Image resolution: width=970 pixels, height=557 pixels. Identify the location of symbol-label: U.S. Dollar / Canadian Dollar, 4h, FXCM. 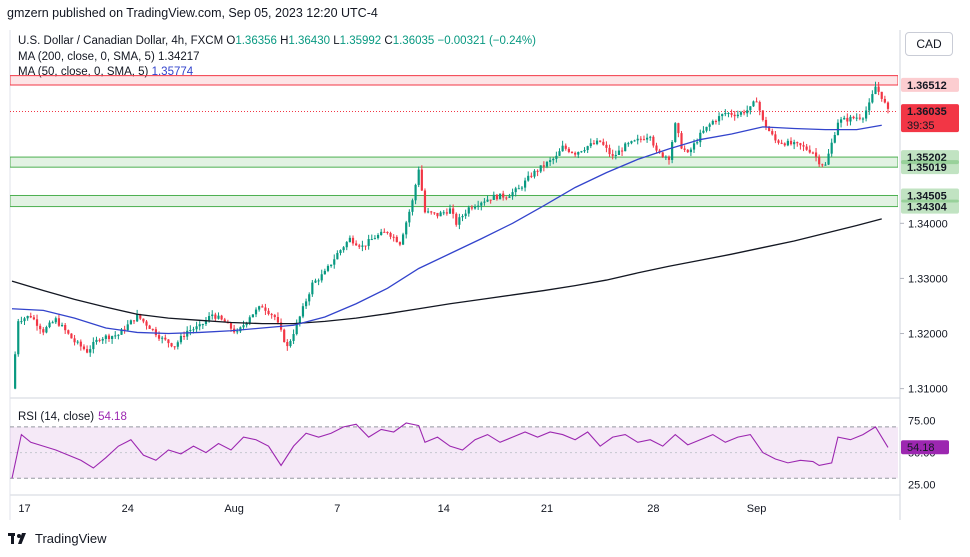
(121, 41).